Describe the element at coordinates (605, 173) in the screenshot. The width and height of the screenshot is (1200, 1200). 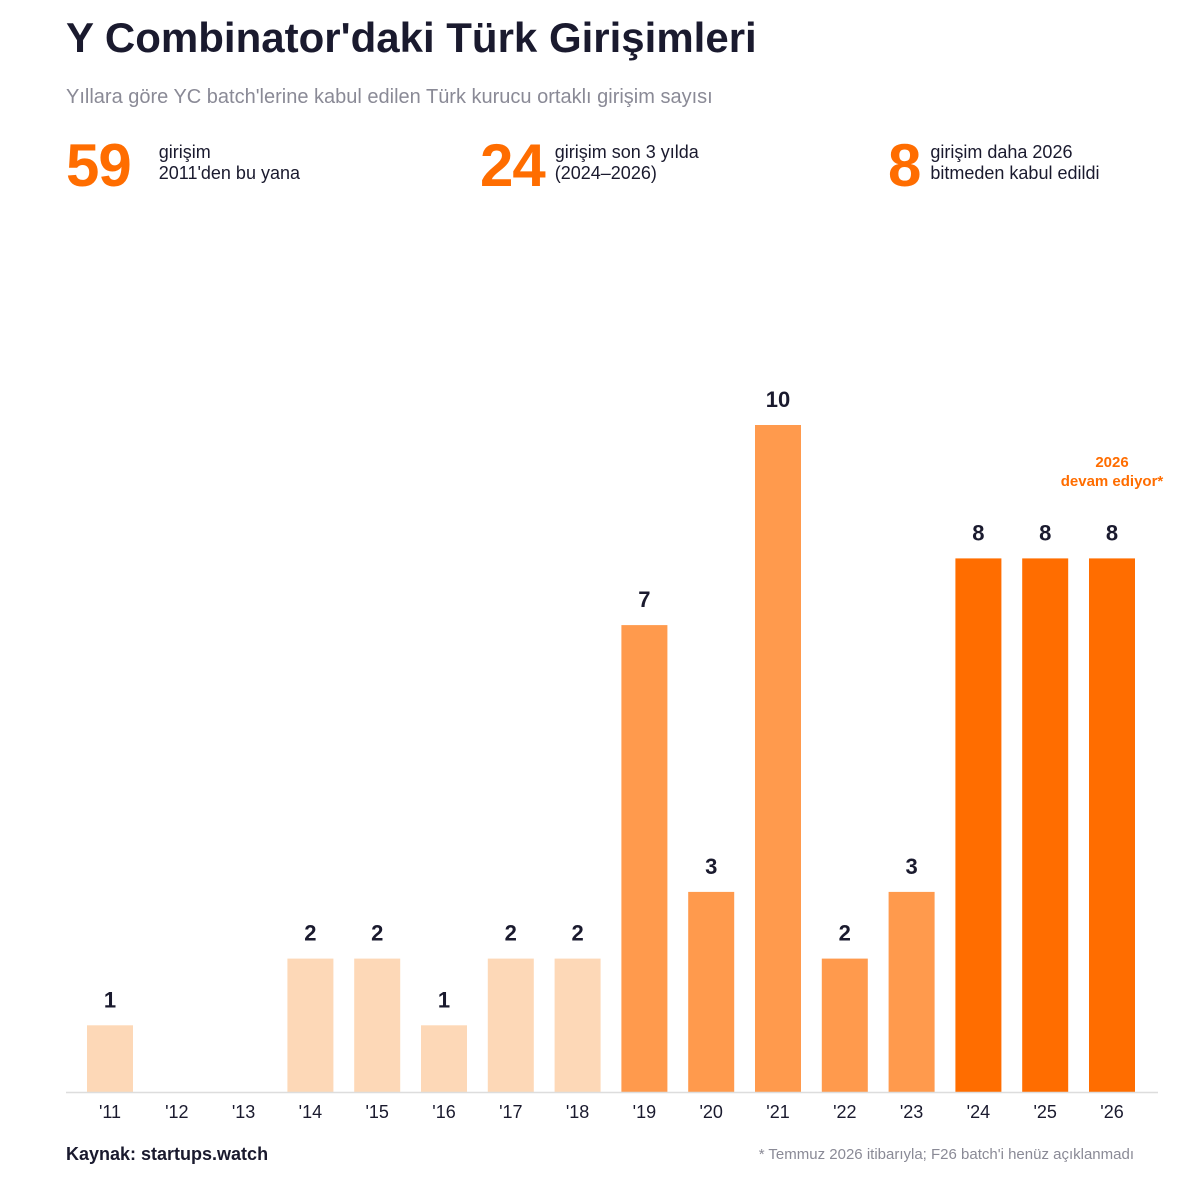
I see `stat-recent-line2: (2024–2026)` at that location.